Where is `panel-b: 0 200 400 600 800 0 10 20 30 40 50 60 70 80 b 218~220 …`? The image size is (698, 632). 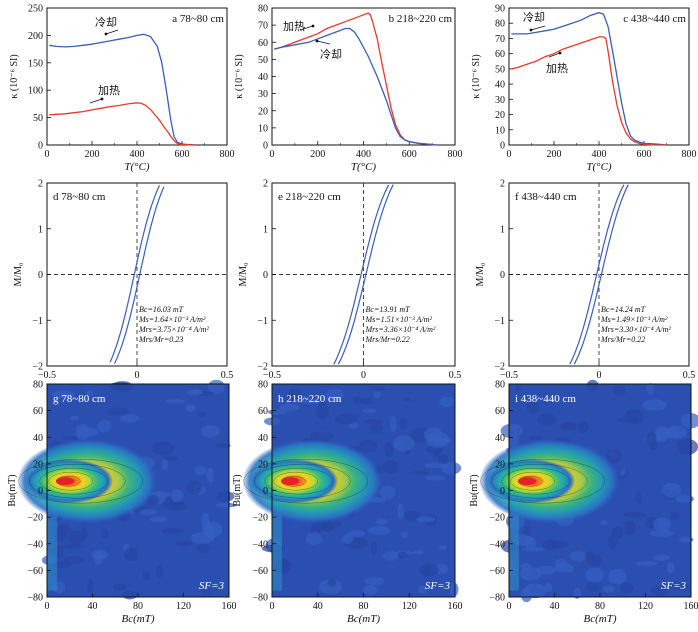 panel-b: 0 200 400 600 800 0 10 20 30 40 50 60 70 80 b 218~220 … is located at coordinates (348, 89).